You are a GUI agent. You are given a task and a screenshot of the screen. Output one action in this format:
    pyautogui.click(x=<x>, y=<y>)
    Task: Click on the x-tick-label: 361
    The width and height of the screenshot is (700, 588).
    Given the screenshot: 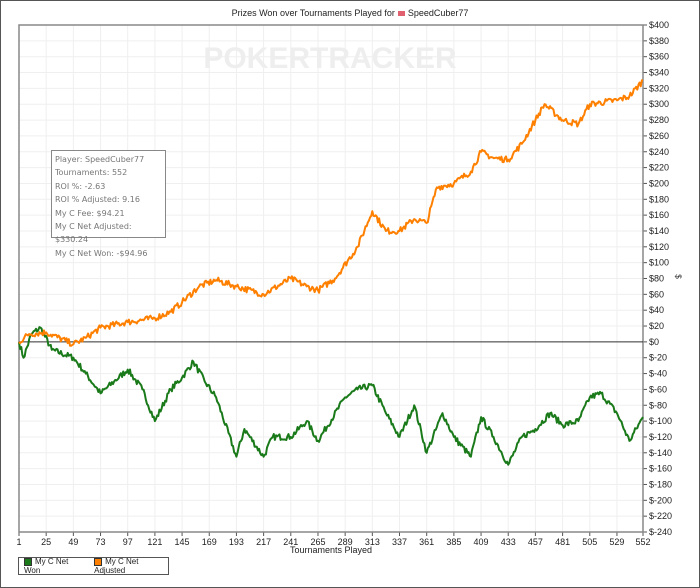 What is the action you would take?
    pyautogui.click(x=426, y=542)
    